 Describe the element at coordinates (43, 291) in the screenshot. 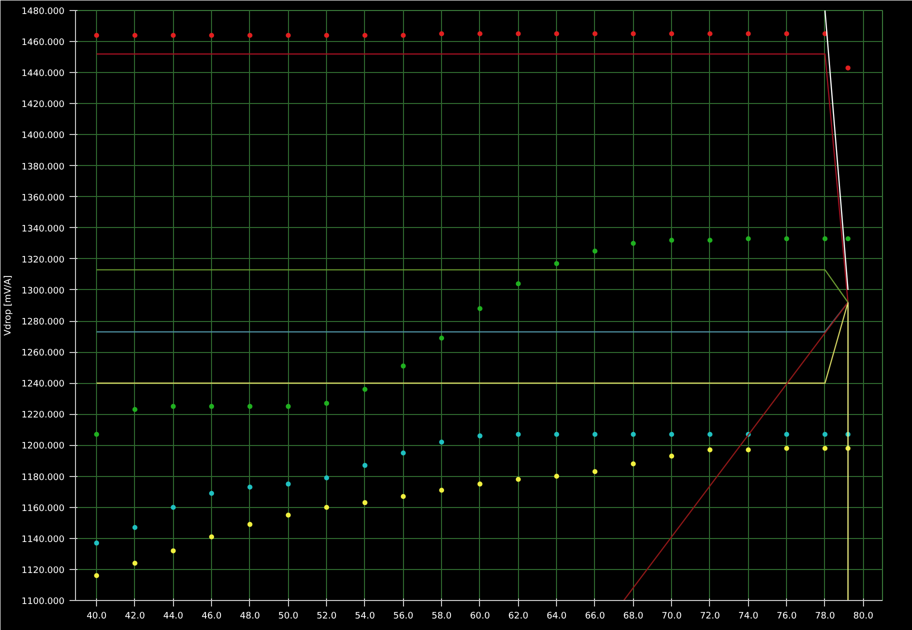

I see `y-tick-label: 1300.000` at that location.